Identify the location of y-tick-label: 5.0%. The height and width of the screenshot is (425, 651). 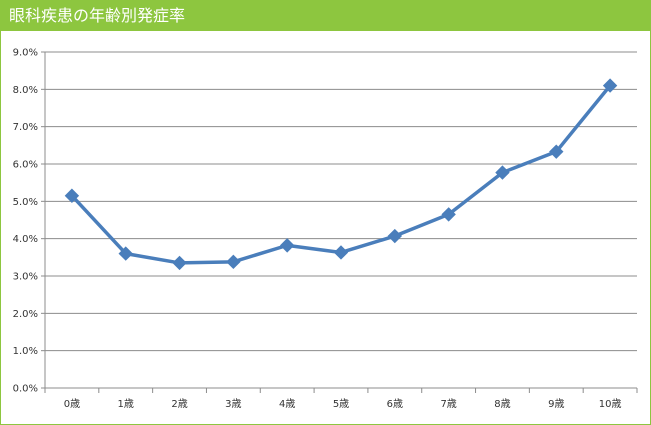
(25, 202).